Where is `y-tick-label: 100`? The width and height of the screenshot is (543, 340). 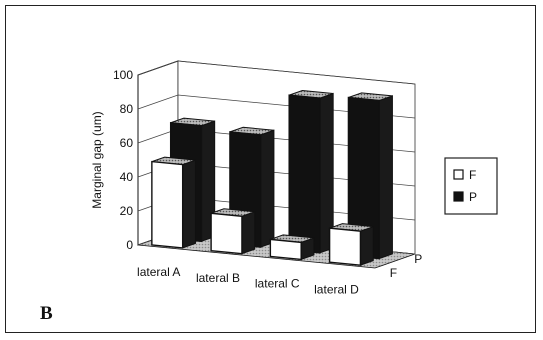 y-tick-label: 100 is located at coordinates (123, 75).